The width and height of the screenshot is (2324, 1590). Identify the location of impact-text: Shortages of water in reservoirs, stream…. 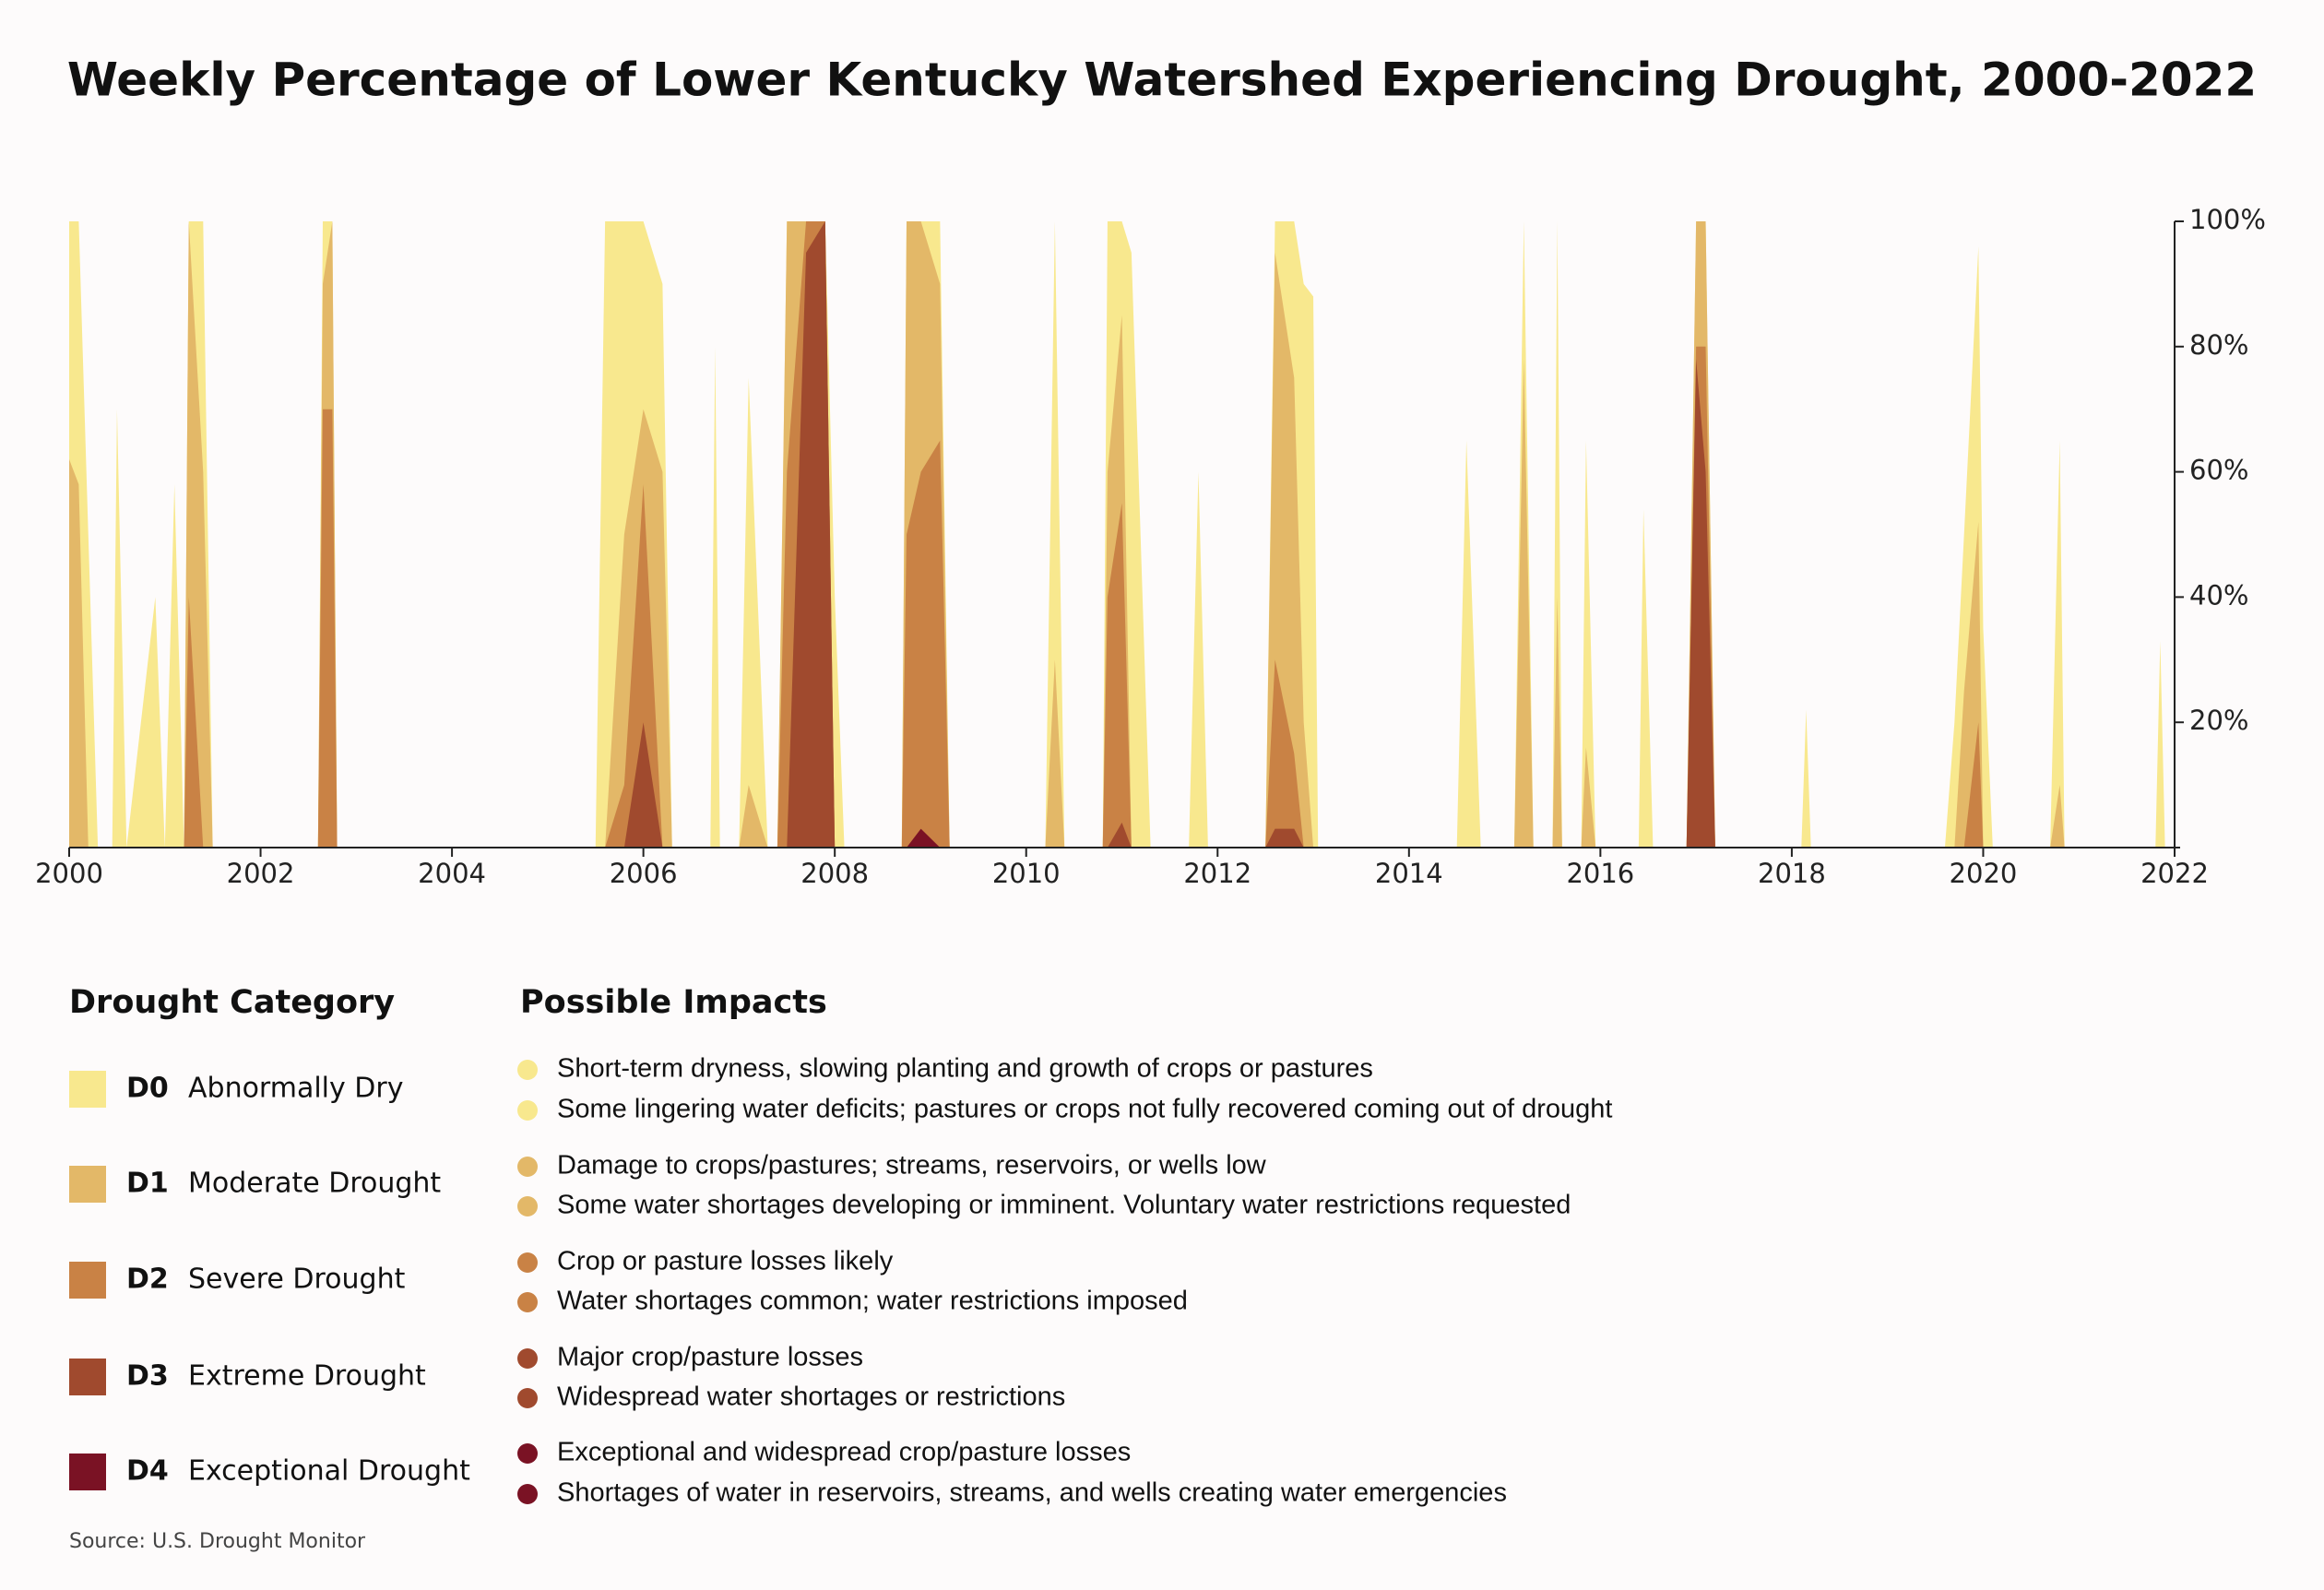
(1032, 1493).